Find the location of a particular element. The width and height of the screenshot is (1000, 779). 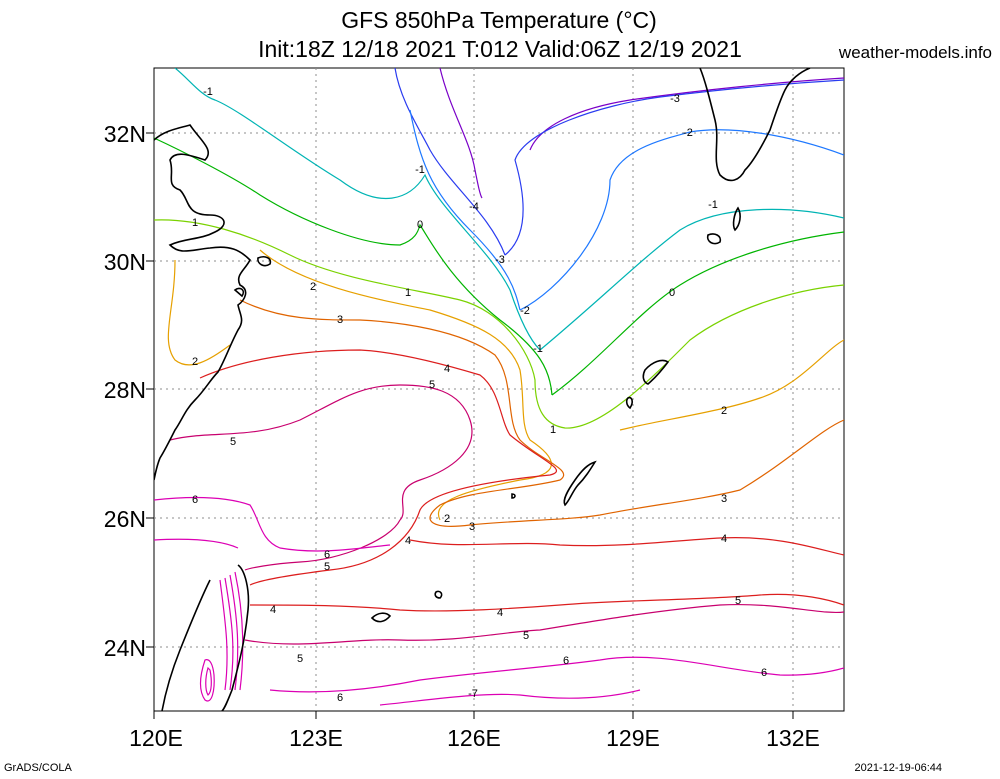

lon-label: 126E is located at coordinates (474, 738).